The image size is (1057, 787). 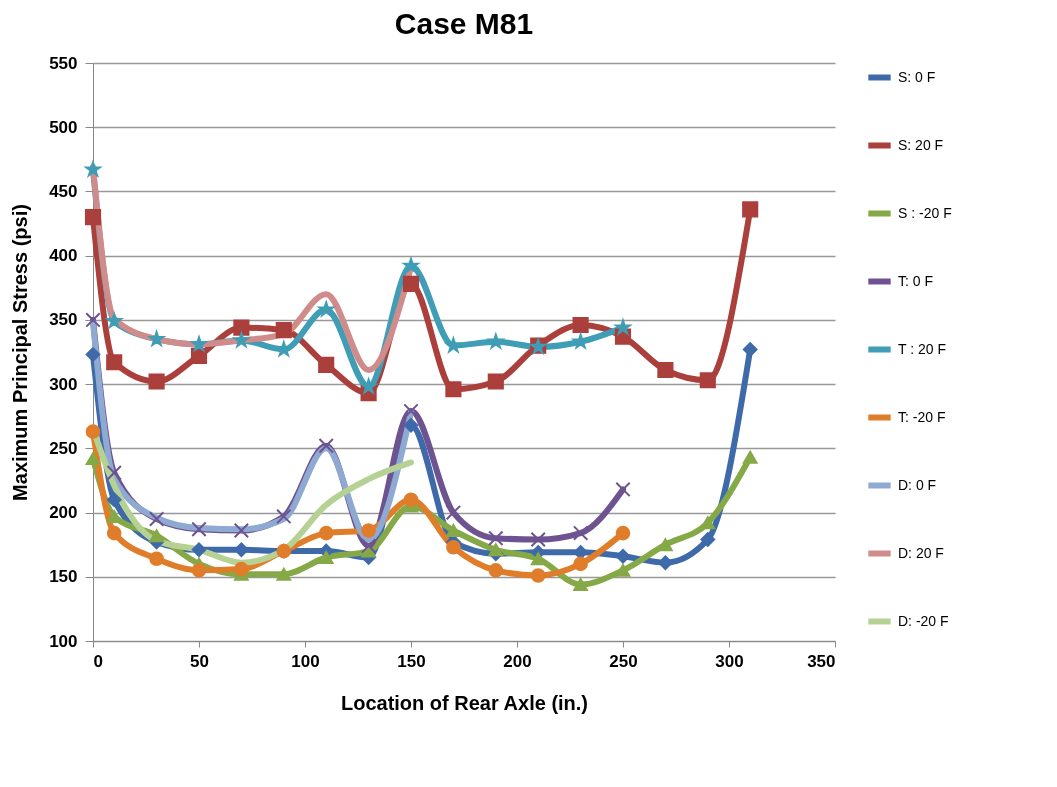 I want to click on legend-label: D: 0 F, so click(x=917, y=484).